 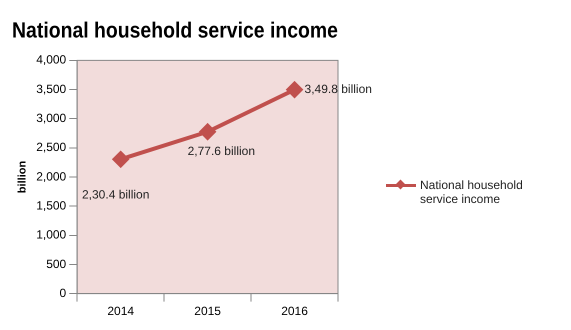 What do you see at coordinates (51, 176) in the screenshot?
I see `y-tick-label: 2,000` at bounding box center [51, 176].